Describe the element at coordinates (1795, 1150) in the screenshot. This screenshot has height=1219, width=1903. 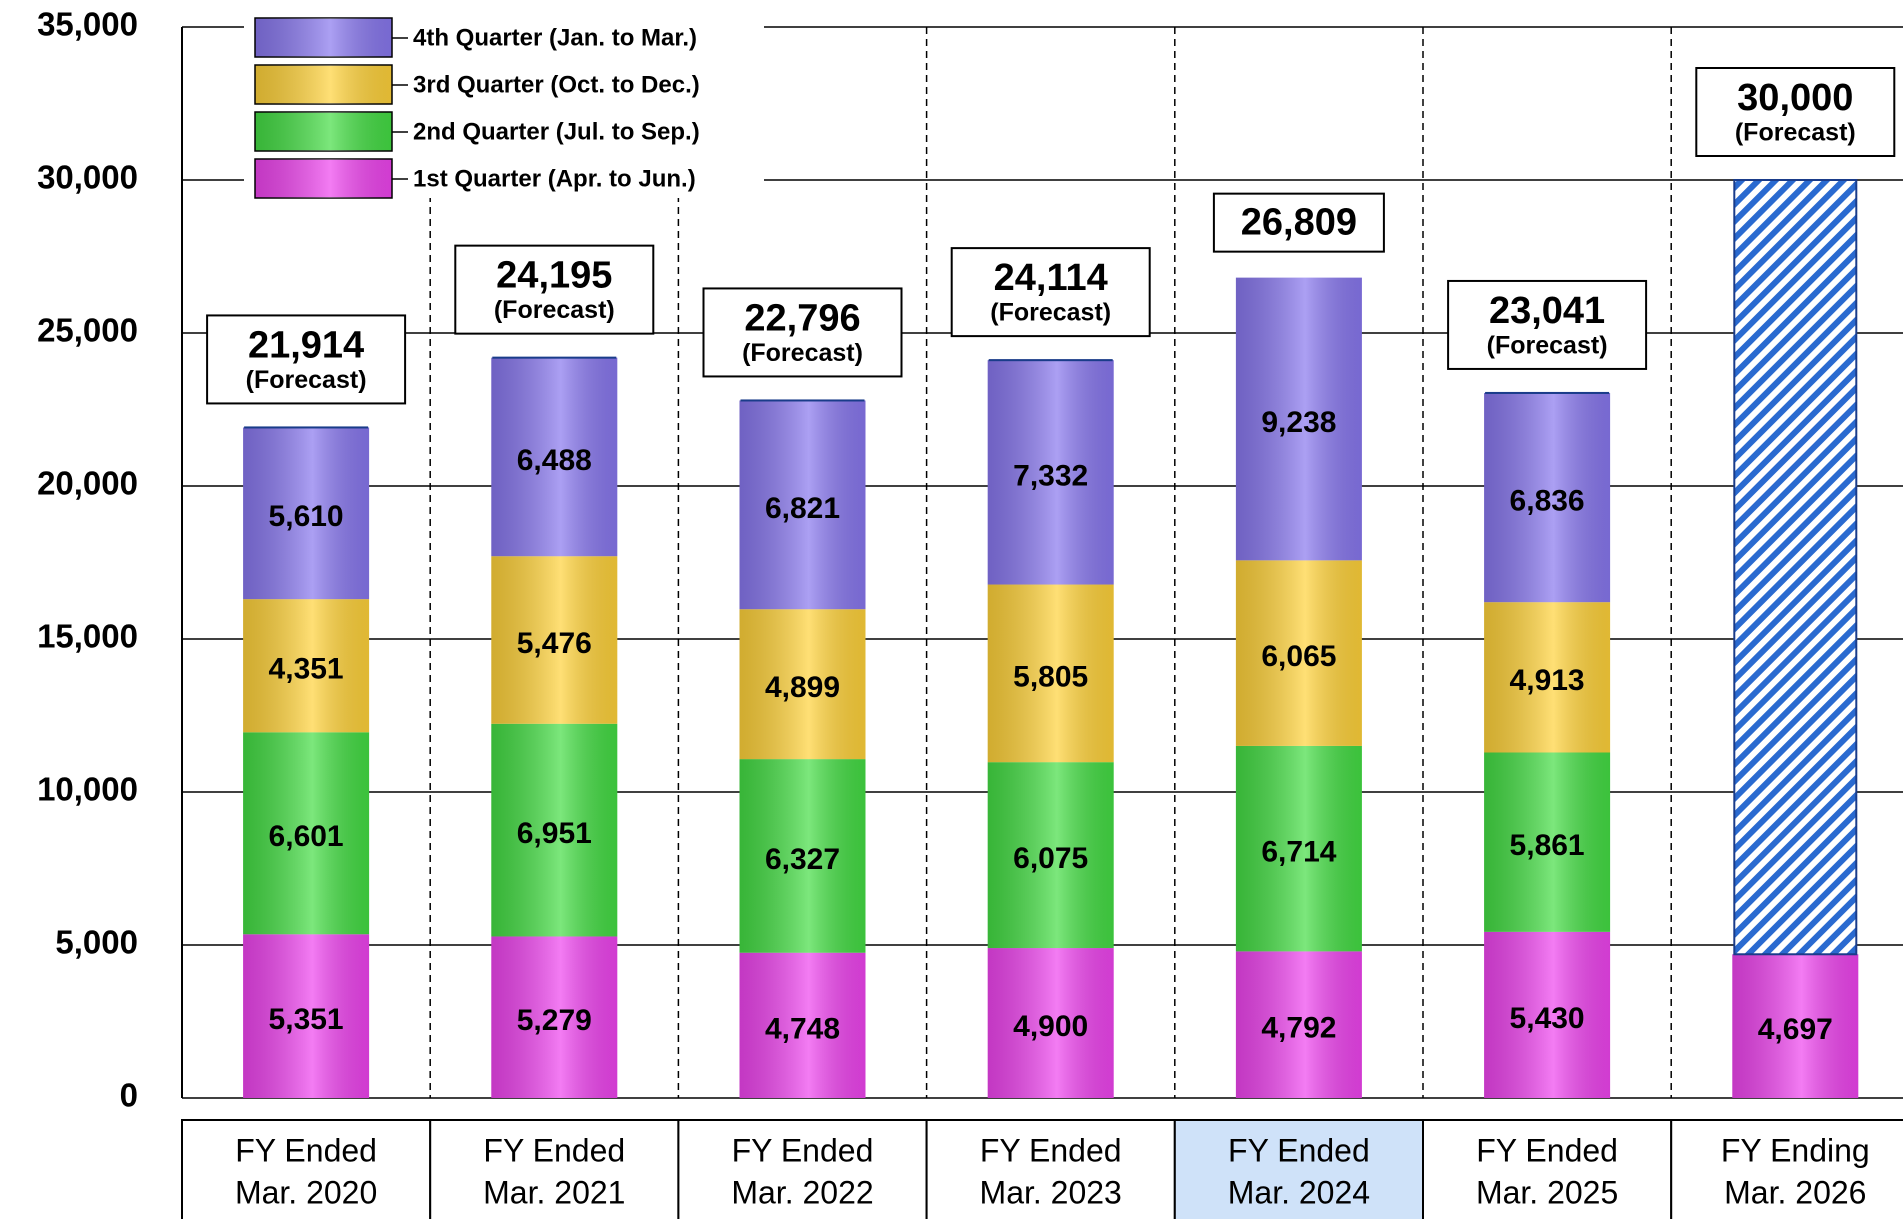
I see `x-tick-label: FY Ending` at that location.